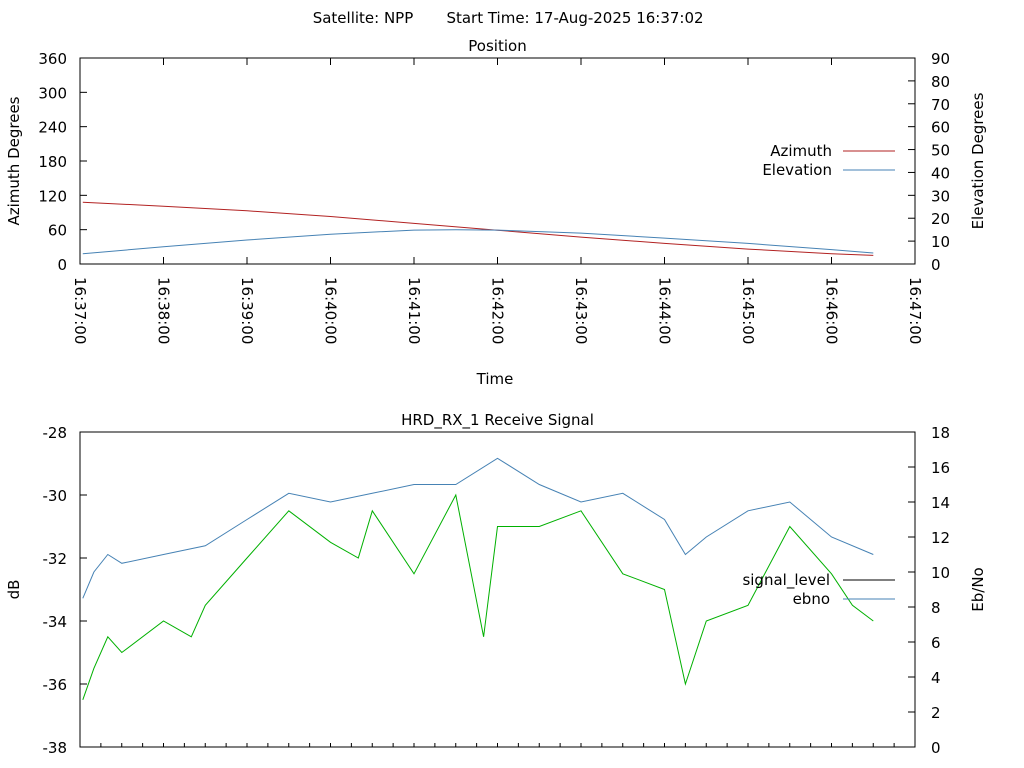  I want to click on y2-axis-label-1: Eb/No, so click(978, 589).